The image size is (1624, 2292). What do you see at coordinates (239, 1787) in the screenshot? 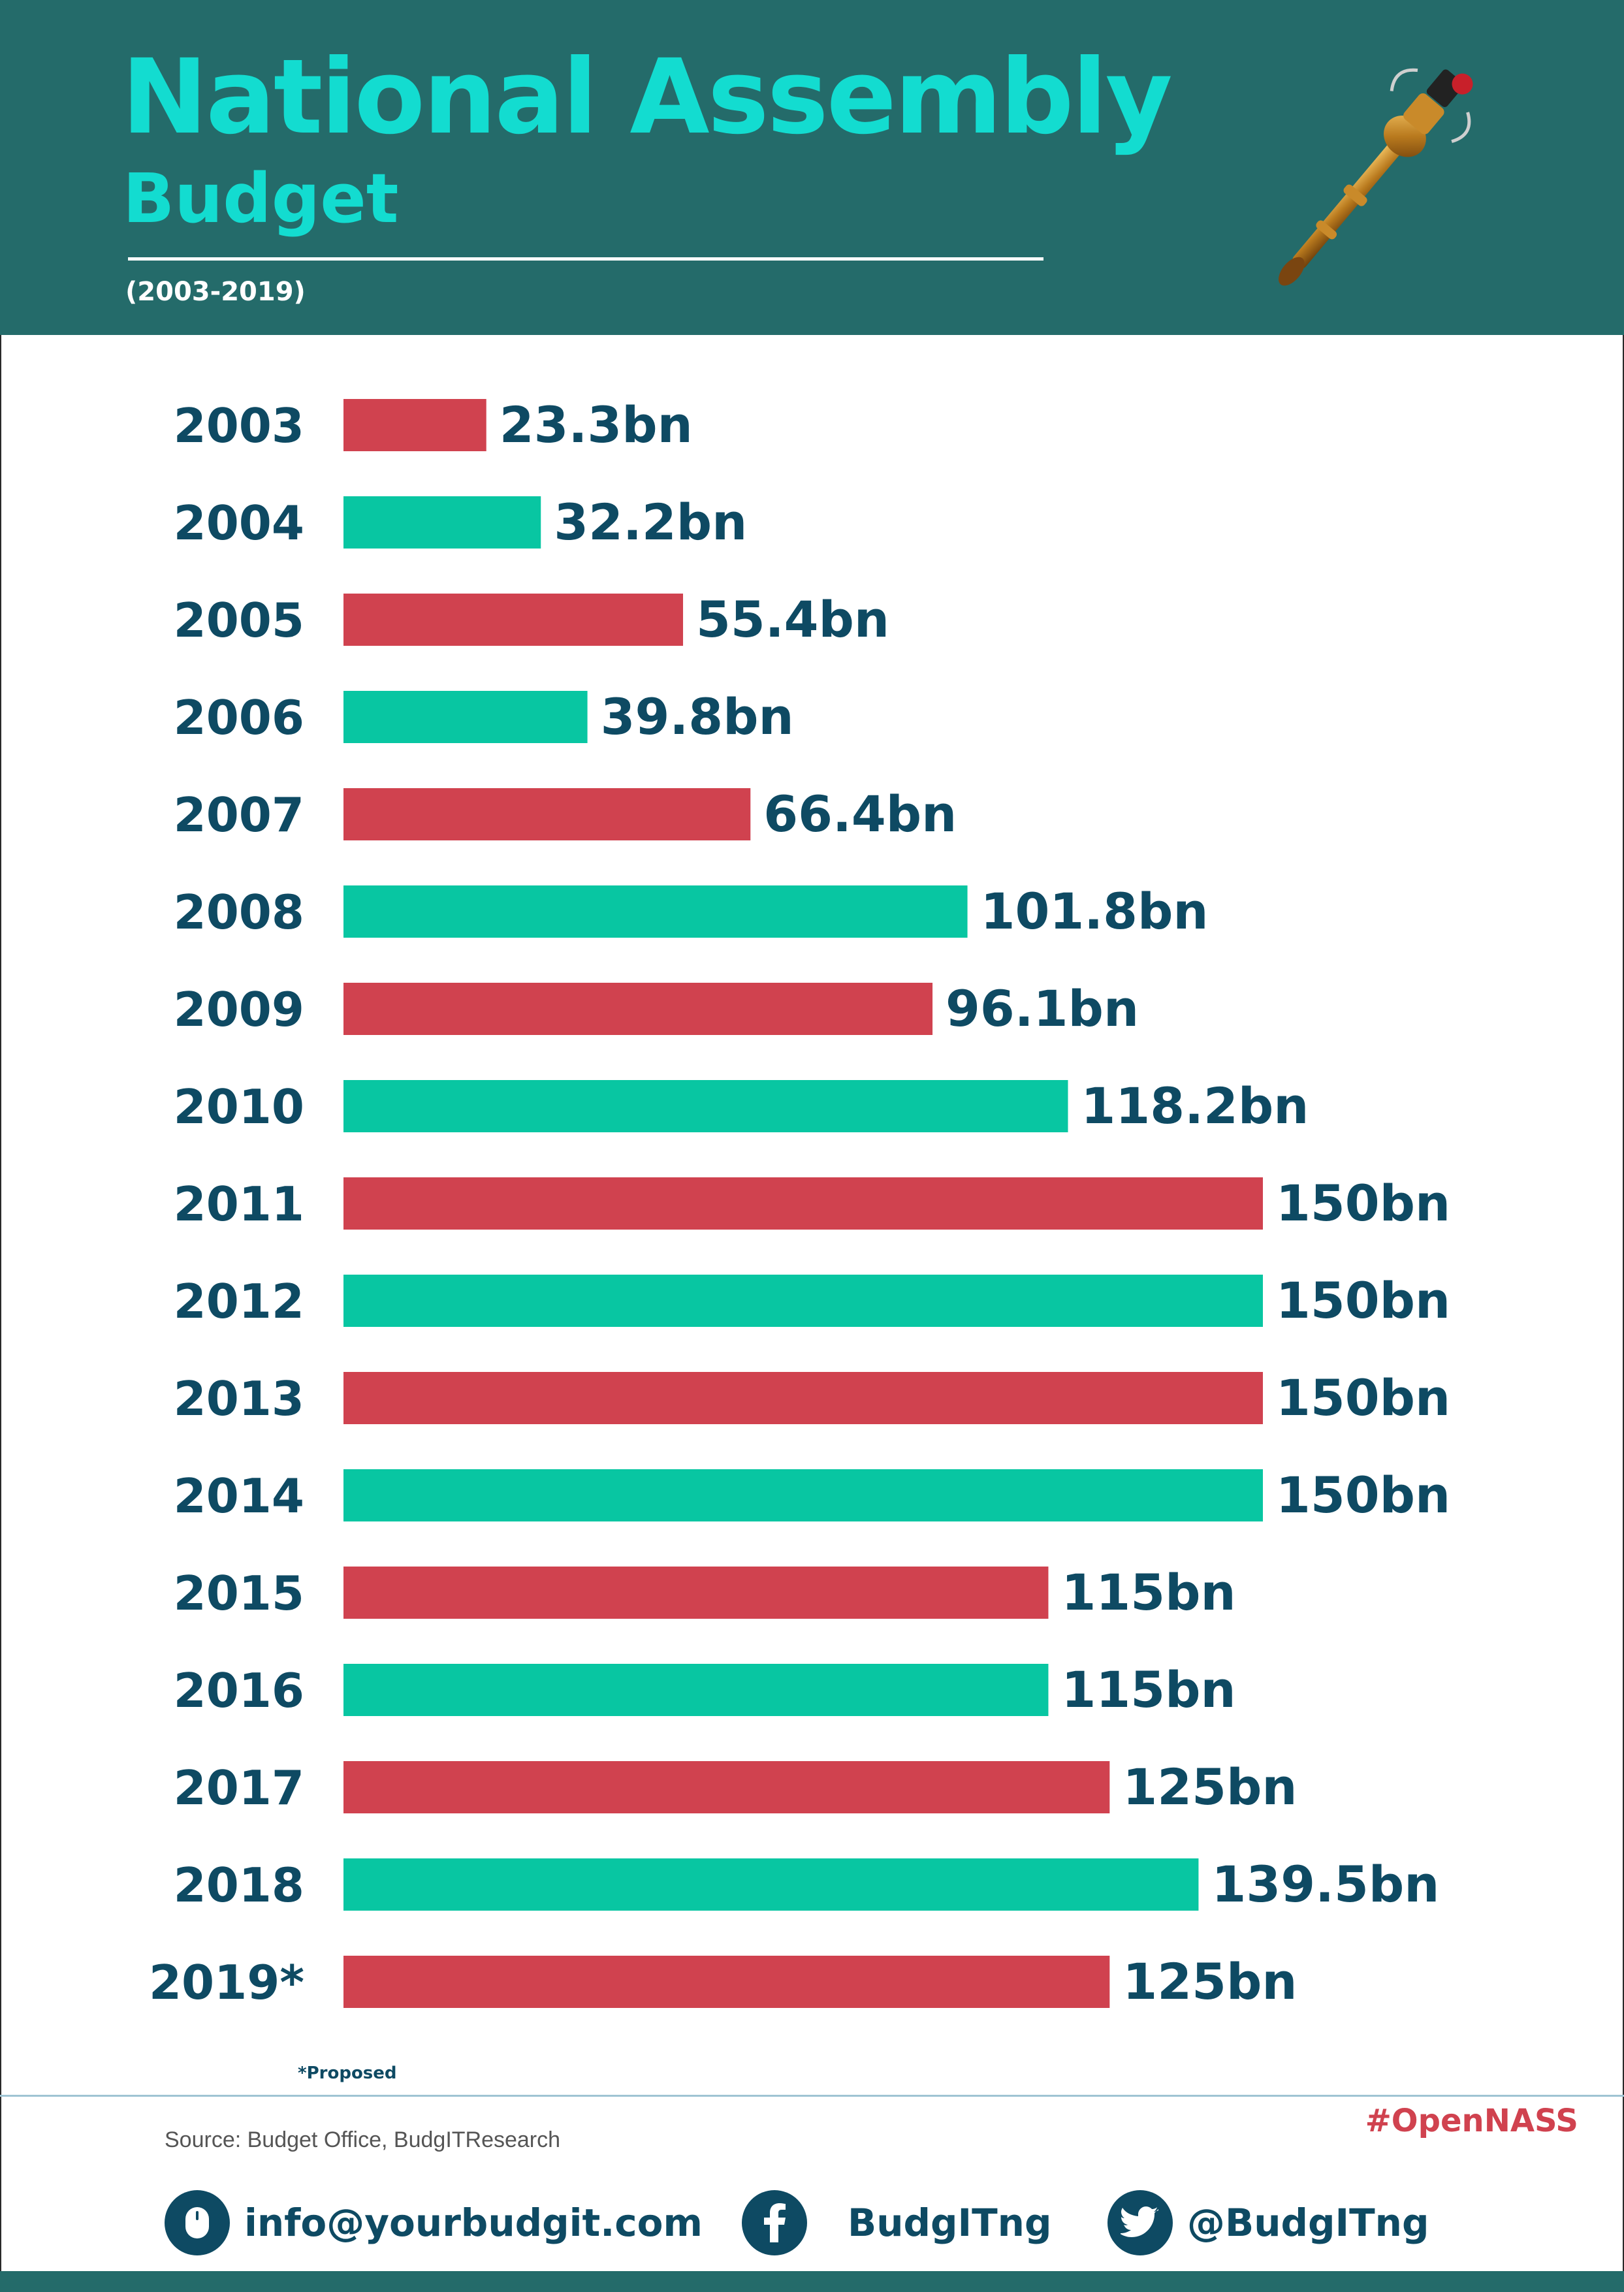
I see `category-label: 2017` at bounding box center [239, 1787].